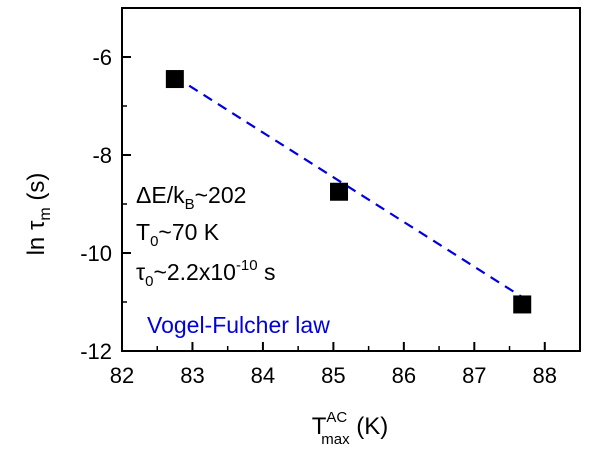  I want to click on legend-vogel-fulcher: Vogel-Fulcher law, so click(238, 325).